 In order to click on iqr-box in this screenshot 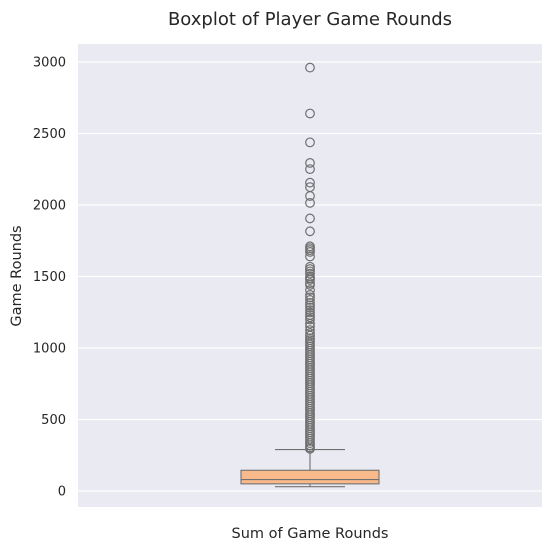, I will do `click(310, 477)`.